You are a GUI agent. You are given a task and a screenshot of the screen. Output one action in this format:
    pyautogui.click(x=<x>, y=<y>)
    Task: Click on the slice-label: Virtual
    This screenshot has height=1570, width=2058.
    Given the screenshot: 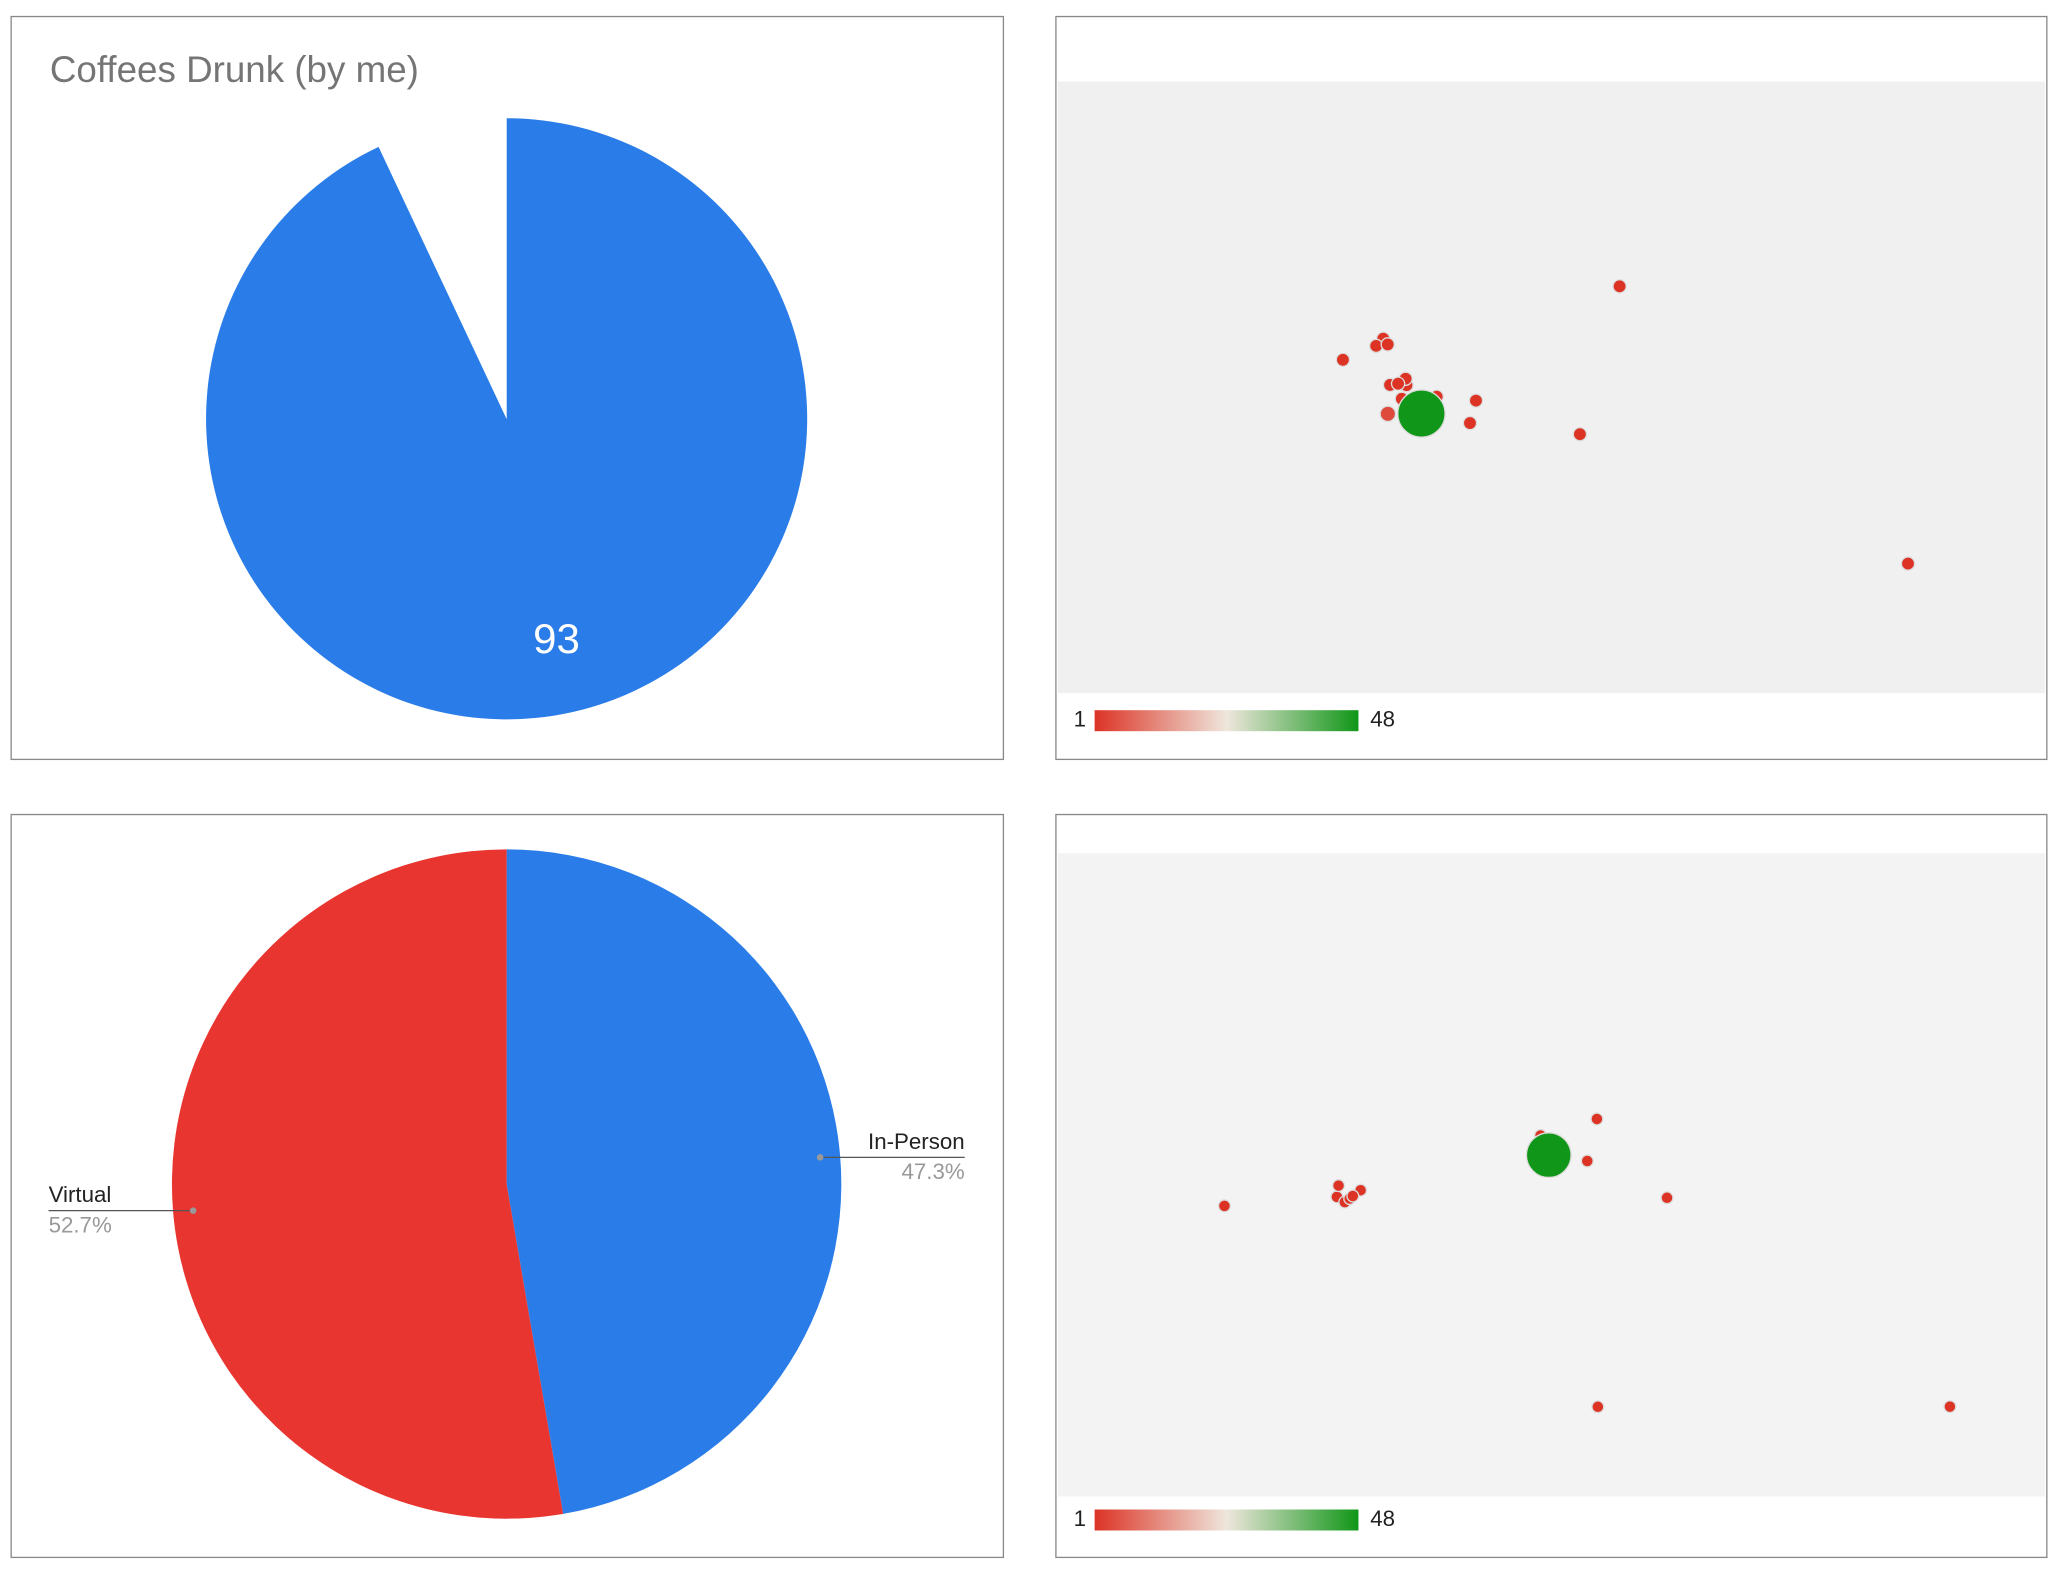 What is the action you would take?
    pyautogui.click(x=80, y=1194)
    